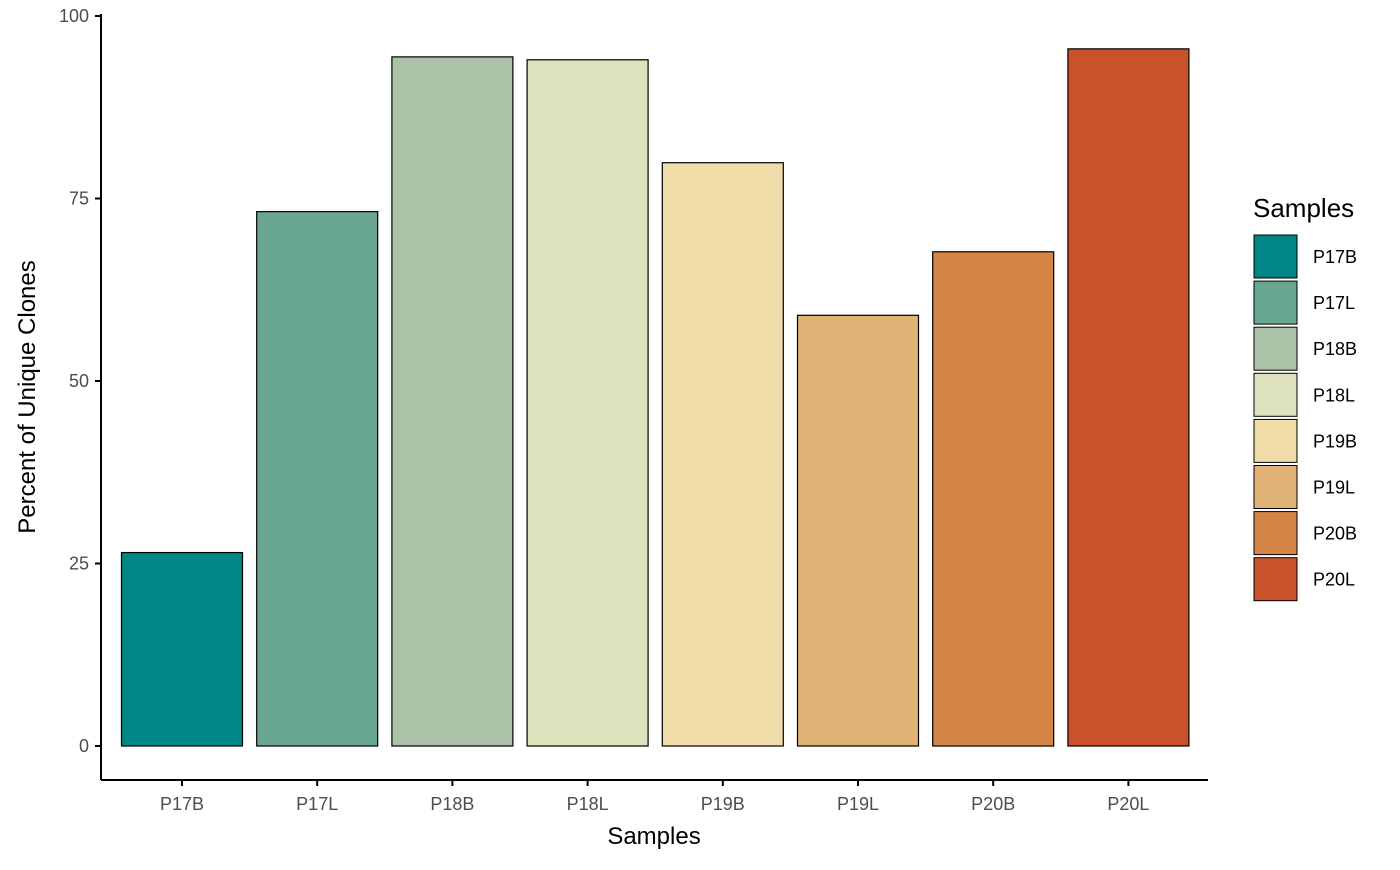 The width and height of the screenshot is (1400, 870). Describe the element at coordinates (1275, 533) in the screenshot. I see `legend-swatch-p20b` at that location.